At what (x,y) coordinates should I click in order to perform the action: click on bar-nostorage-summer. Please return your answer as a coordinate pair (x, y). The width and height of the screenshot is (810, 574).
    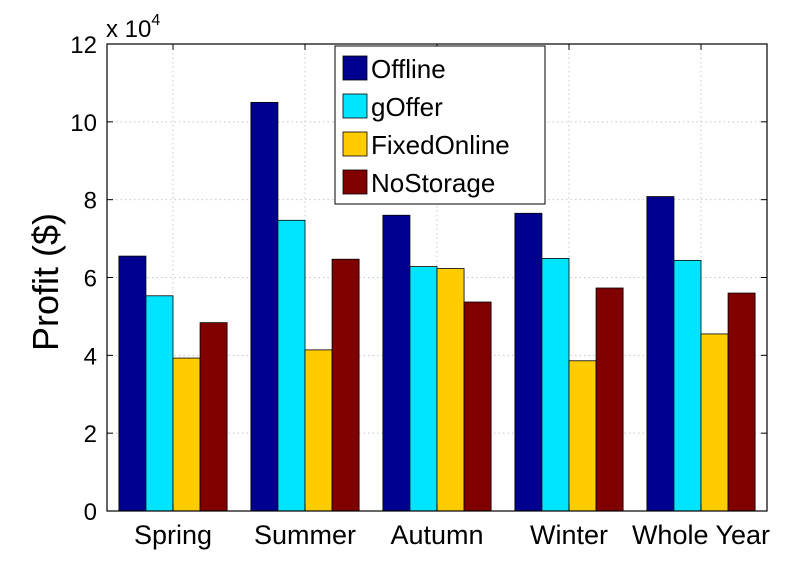
    Looking at the image, I should click on (345, 385).